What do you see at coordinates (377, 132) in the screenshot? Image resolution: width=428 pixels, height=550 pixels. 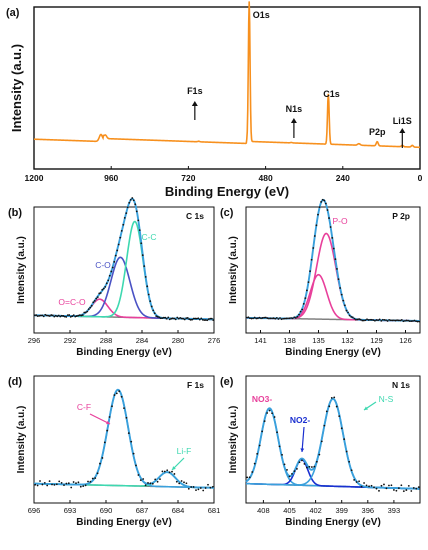 I see `peak-label: P2p` at bounding box center [377, 132].